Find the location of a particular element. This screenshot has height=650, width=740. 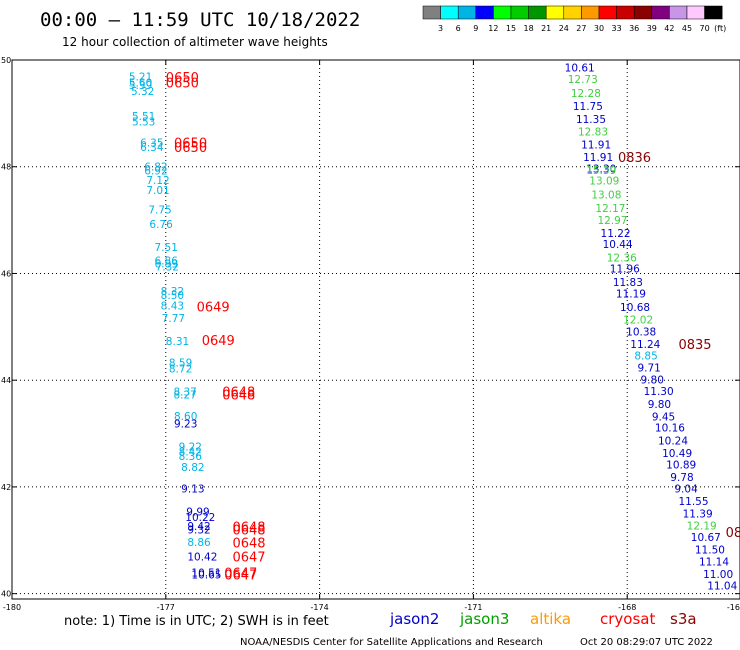

wave-height-label: 13.30 is located at coordinates (601, 169).